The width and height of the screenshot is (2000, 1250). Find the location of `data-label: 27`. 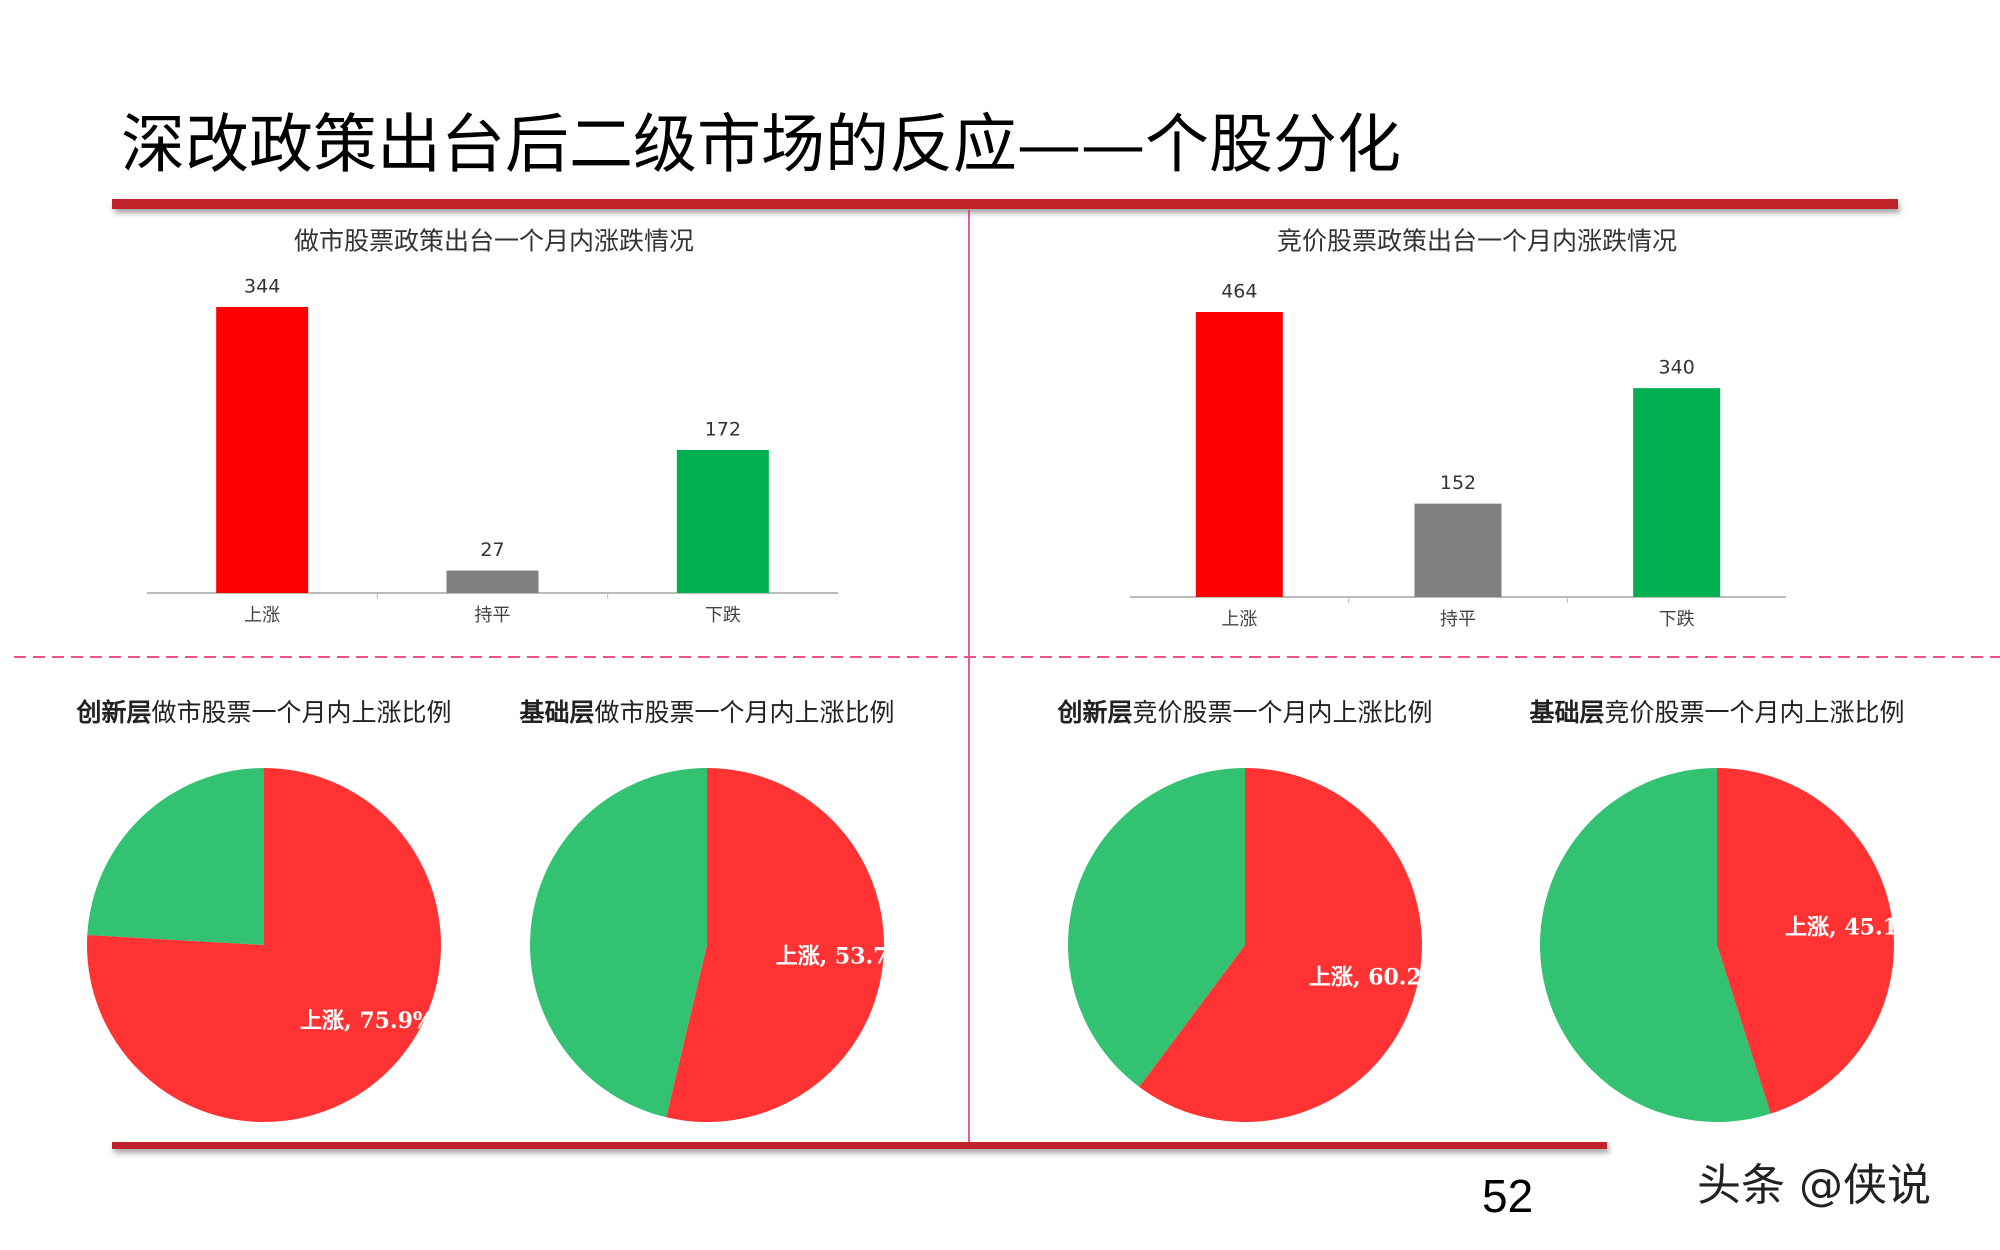

data-label: 27 is located at coordinates (492, 550).